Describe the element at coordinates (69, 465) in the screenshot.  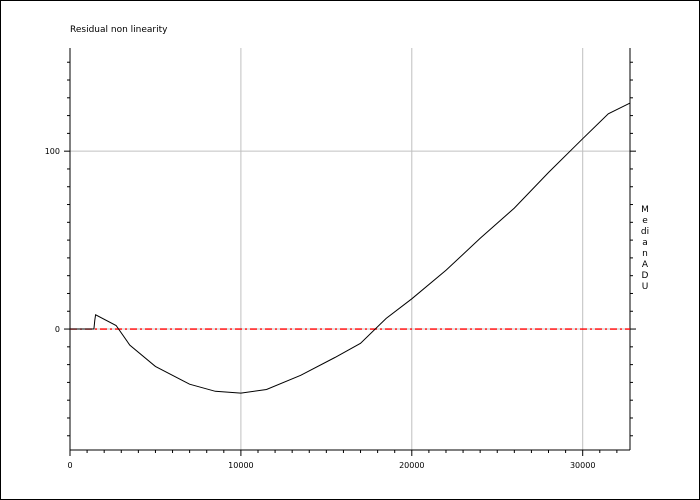
I see `x-tick-label: 0` at that location.